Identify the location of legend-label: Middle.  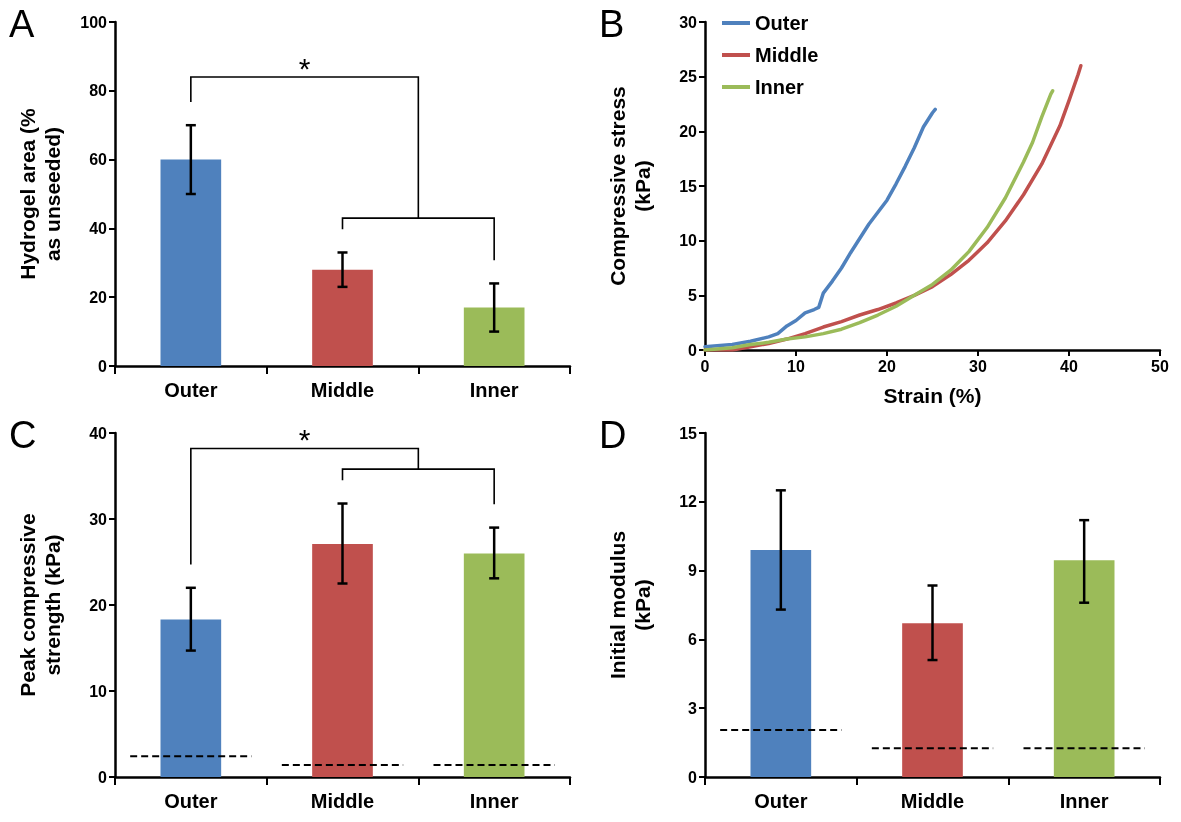
(787, 55).